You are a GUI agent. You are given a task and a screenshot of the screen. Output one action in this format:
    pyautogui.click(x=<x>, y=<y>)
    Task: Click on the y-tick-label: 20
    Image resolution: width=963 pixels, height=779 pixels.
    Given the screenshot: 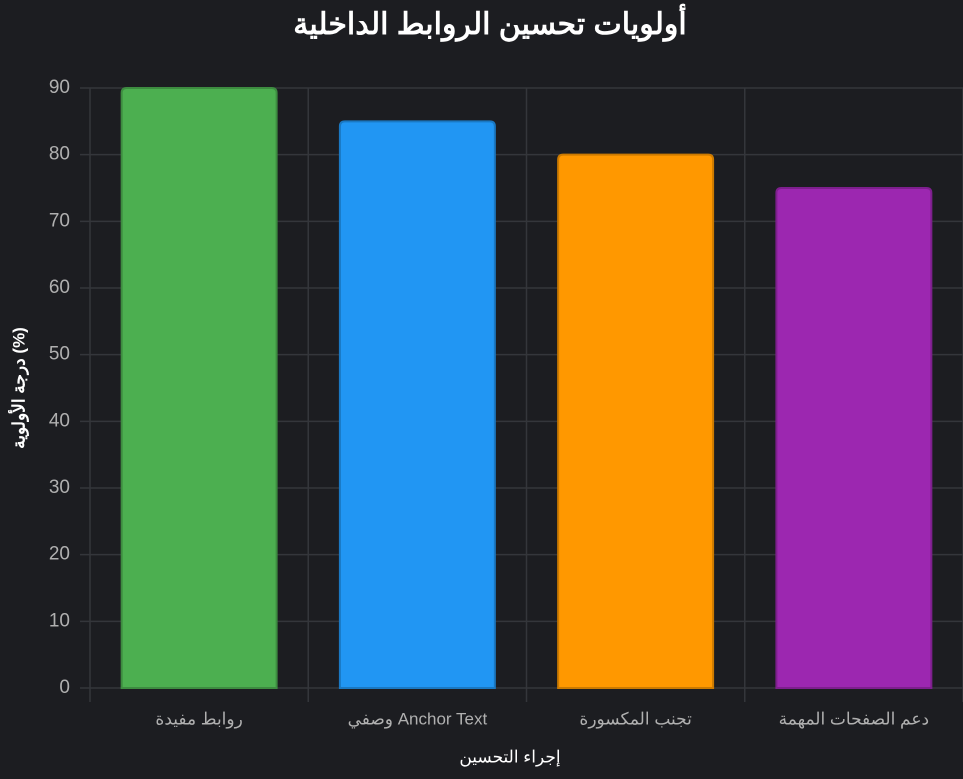 What is the action you would take?
    pyautogui.click(x=59, y=554)
    